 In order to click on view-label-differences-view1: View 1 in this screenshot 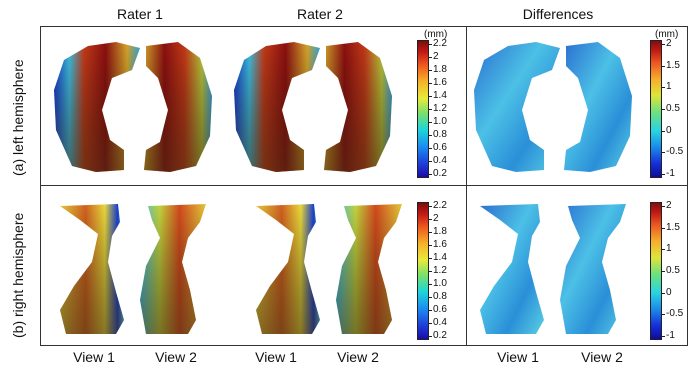, I will do `click(518, 357)`.